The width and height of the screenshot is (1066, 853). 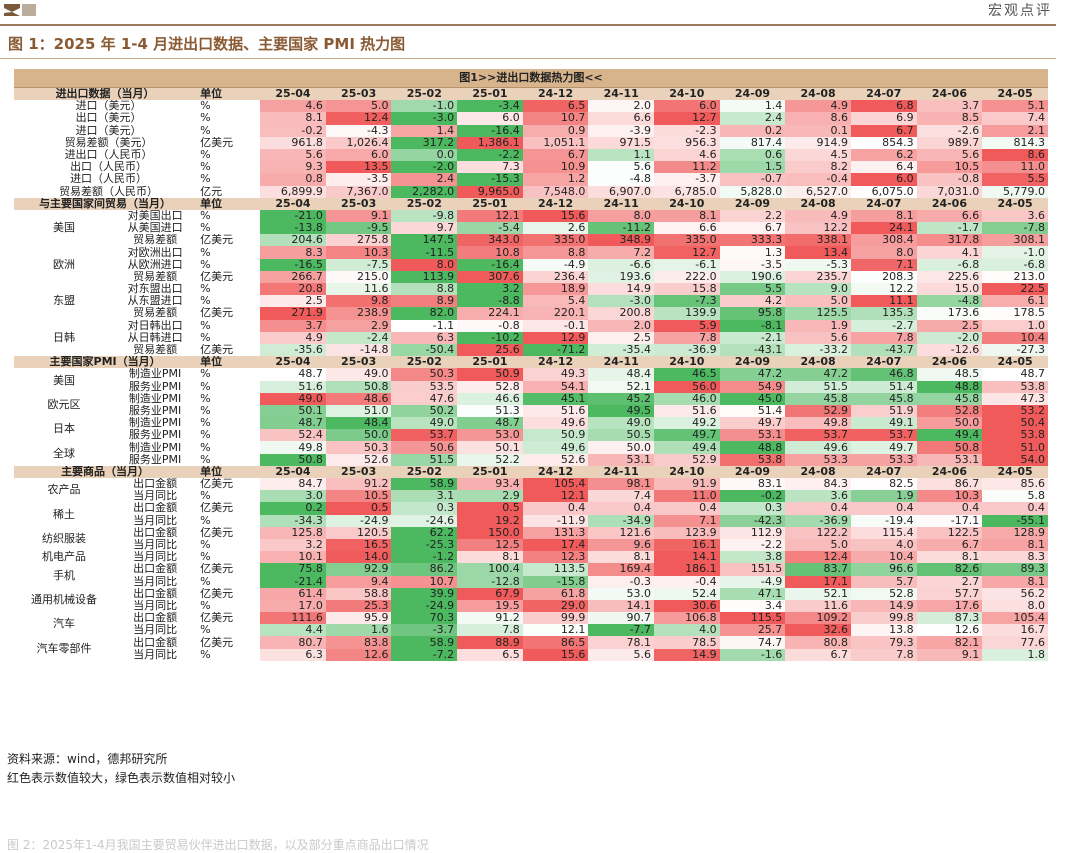 I want to click on figure-title-divider, so click(x=528, y=58).